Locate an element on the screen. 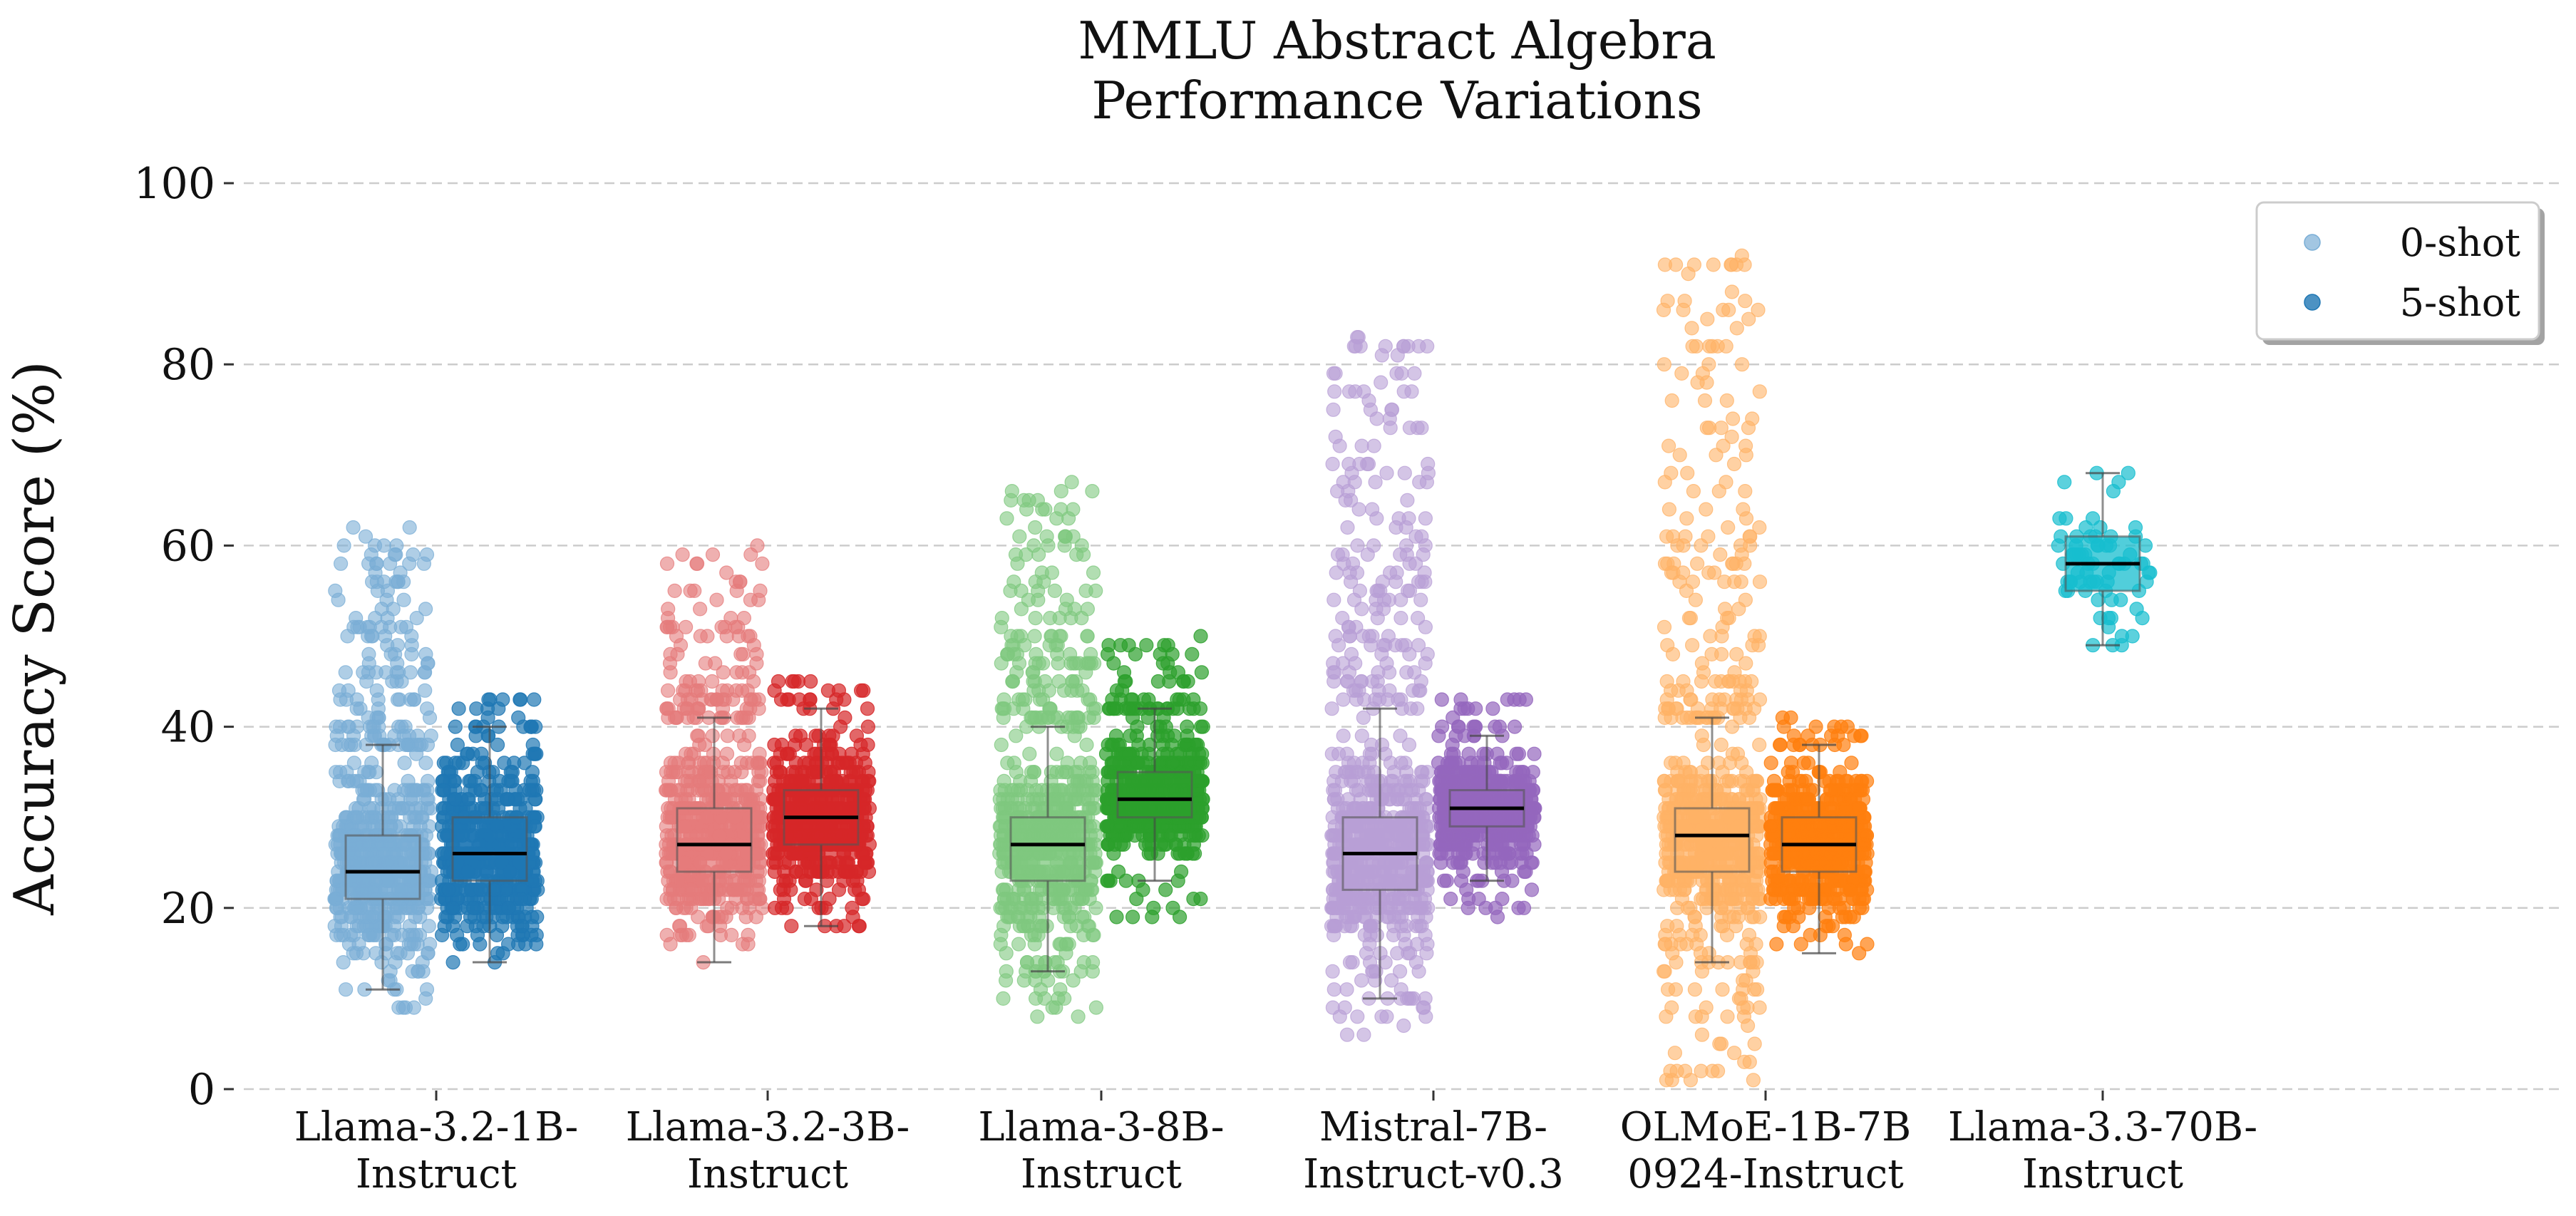  x-tick-label: 0924-Instruct is located at coordinates (1765, 1174).